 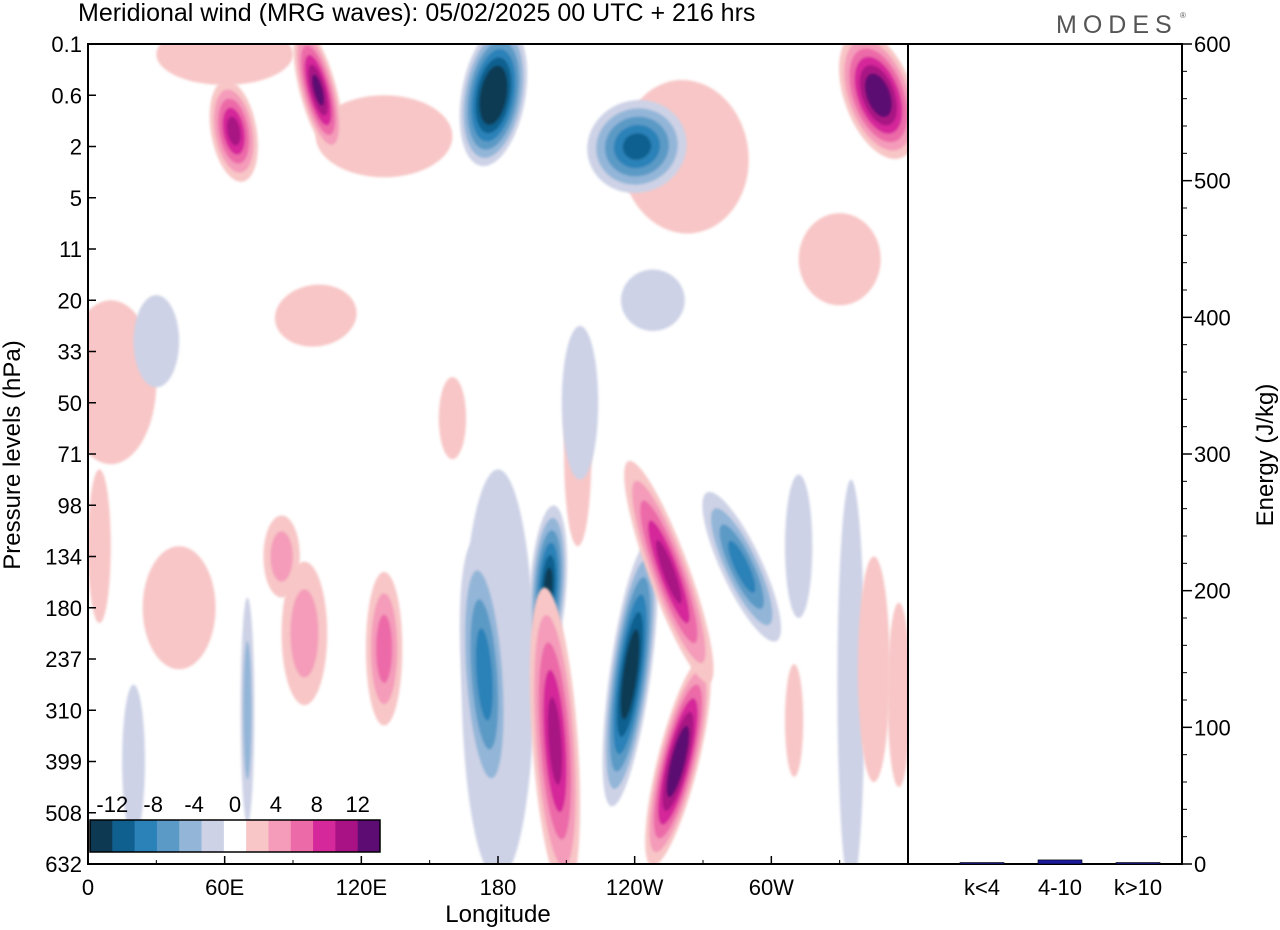 I want to click on energy-tick-label: 0, so click(x=1200, y=864).